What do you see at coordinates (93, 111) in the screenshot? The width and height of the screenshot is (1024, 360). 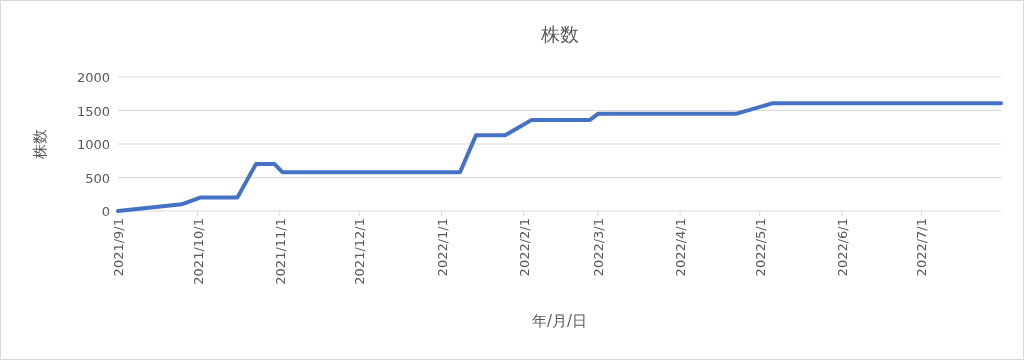 I see `y-tick-label: 1500` at bounding box center [93, 111].